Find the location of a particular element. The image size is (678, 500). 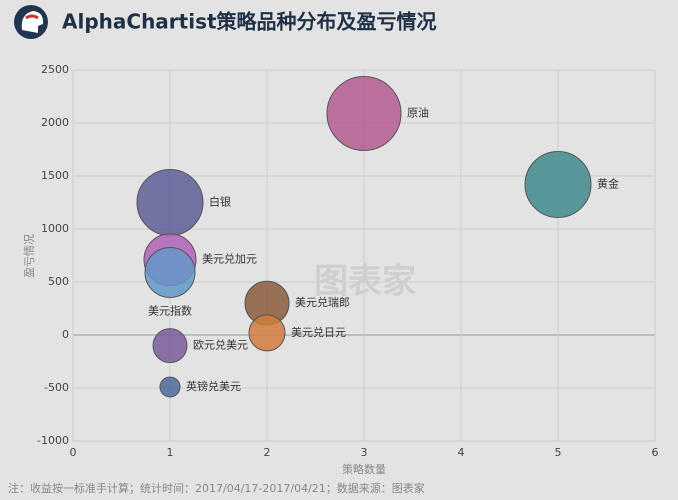

logo is located at coordinates (31, 22).